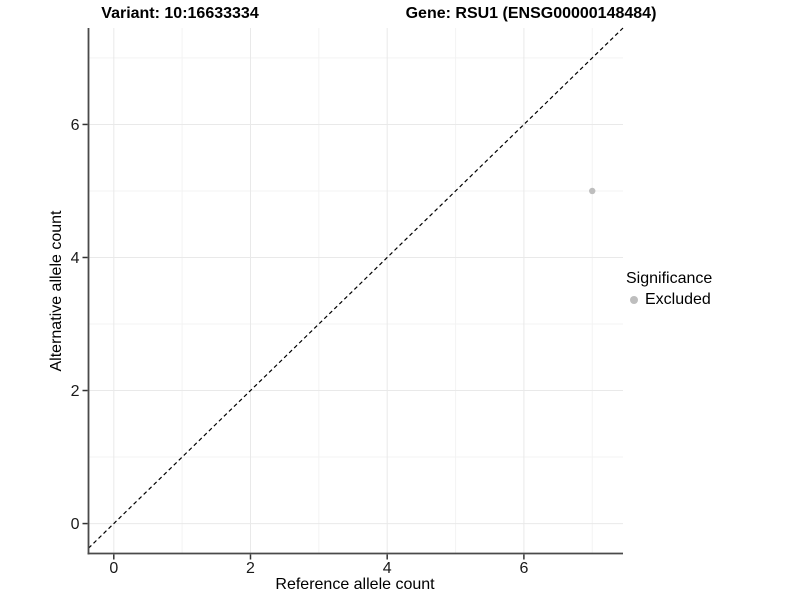 The image size is (800, 600). What do you see at coordinates (250, 568) in the screenshot?
I see `x-tick-label: 2` at bounding box center [250, 568].